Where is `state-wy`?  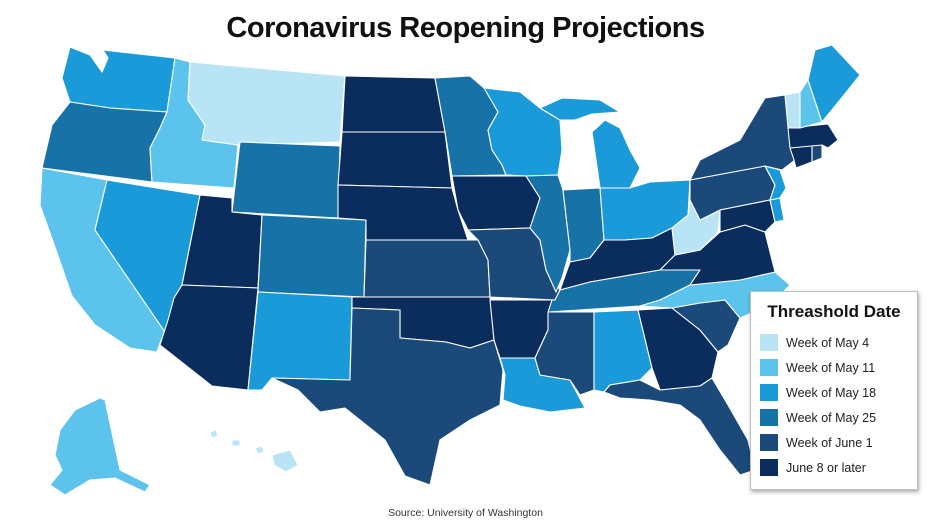 state-wy is located at coordinates (286, 180).